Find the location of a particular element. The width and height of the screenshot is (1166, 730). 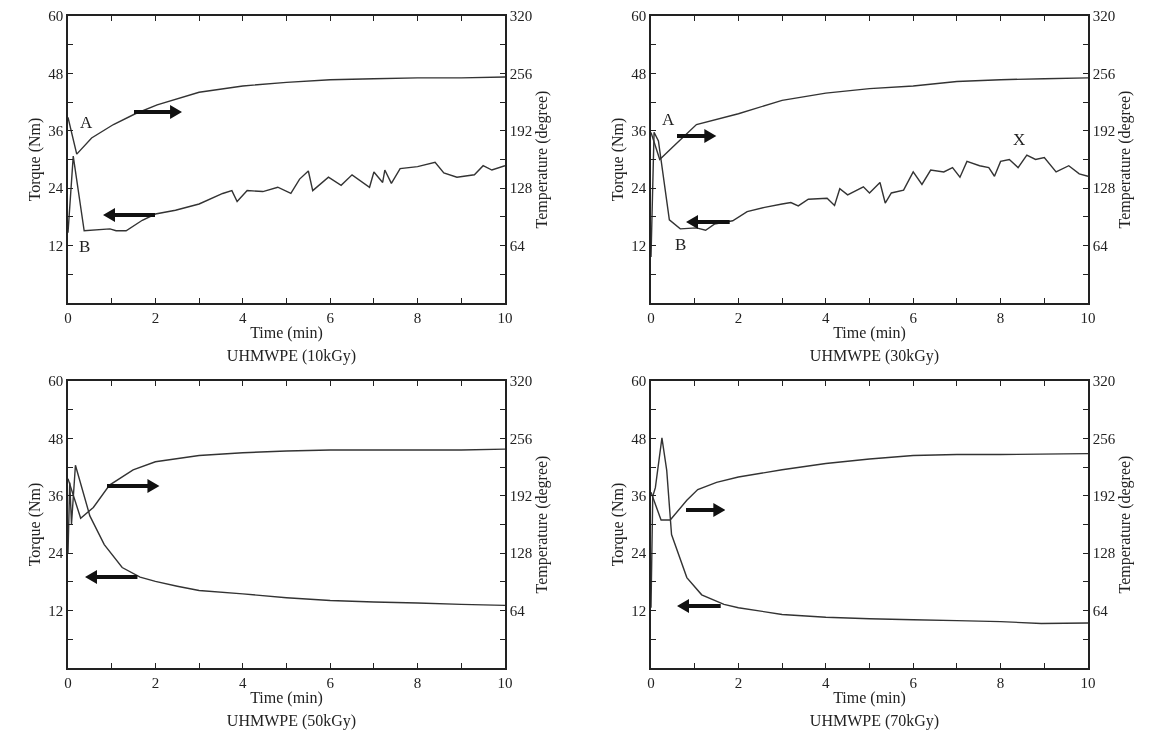

text: UHMWPE (50kGy) is located at coordinates (291, 721).